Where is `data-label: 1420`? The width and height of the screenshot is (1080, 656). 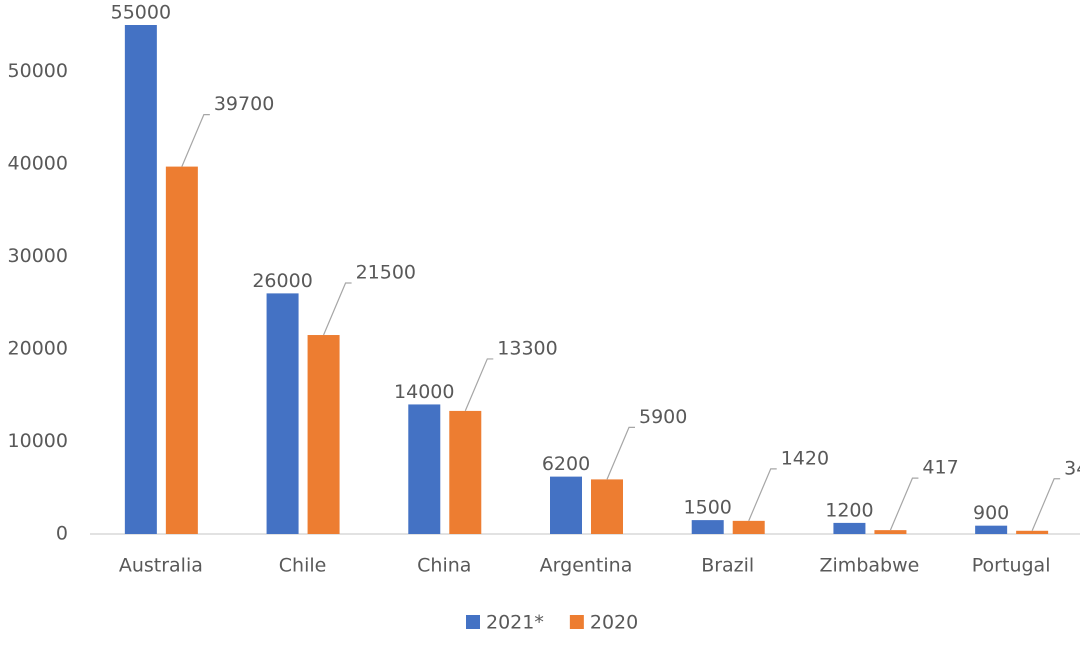
data-label: 1420 is located at coordinates (805, 458).